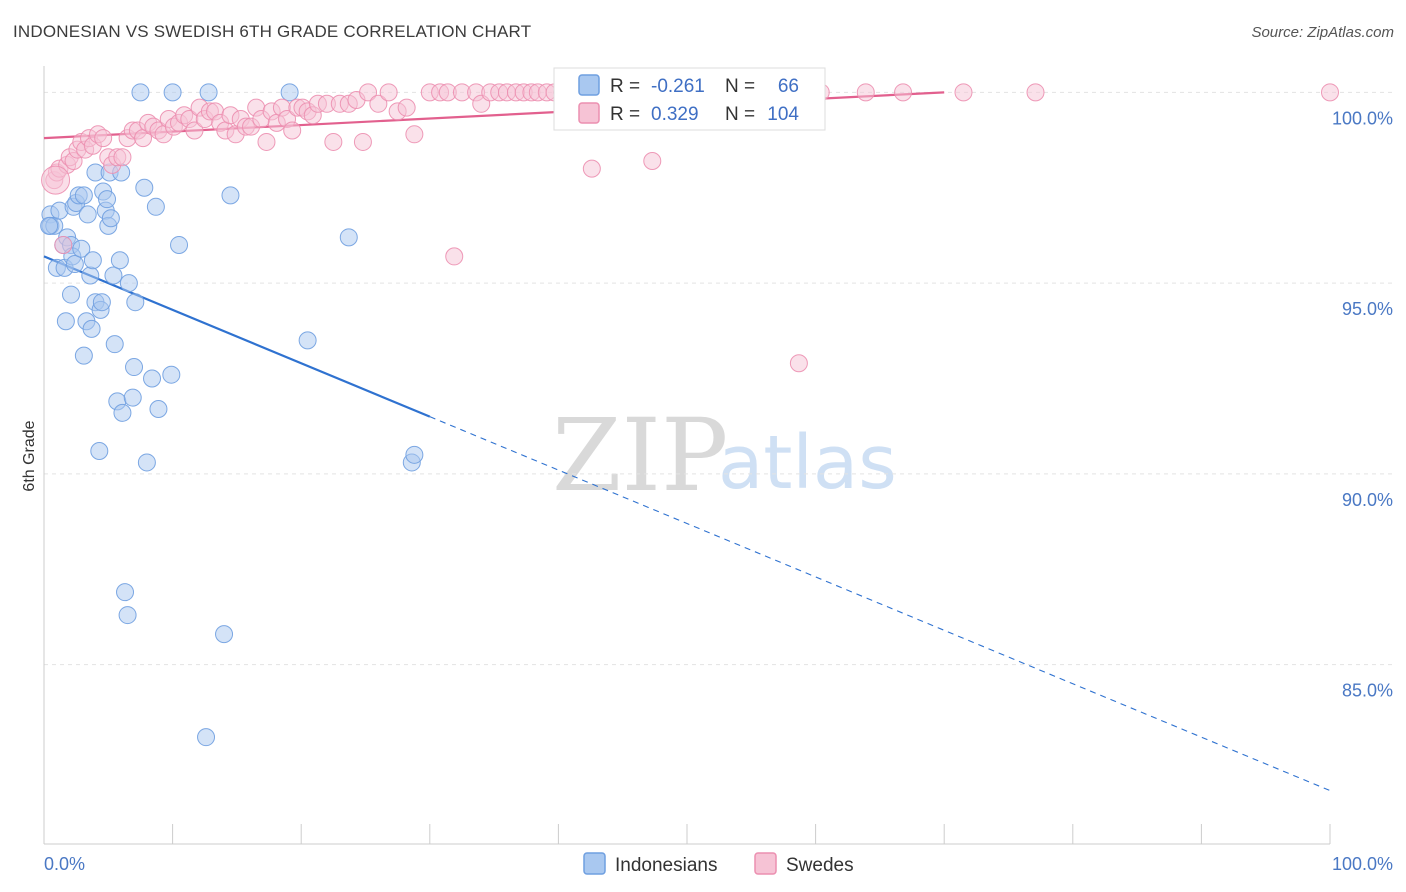 The image size is (1406, 892). I want to click on legend-swatch-swedes, so click(589, 113).